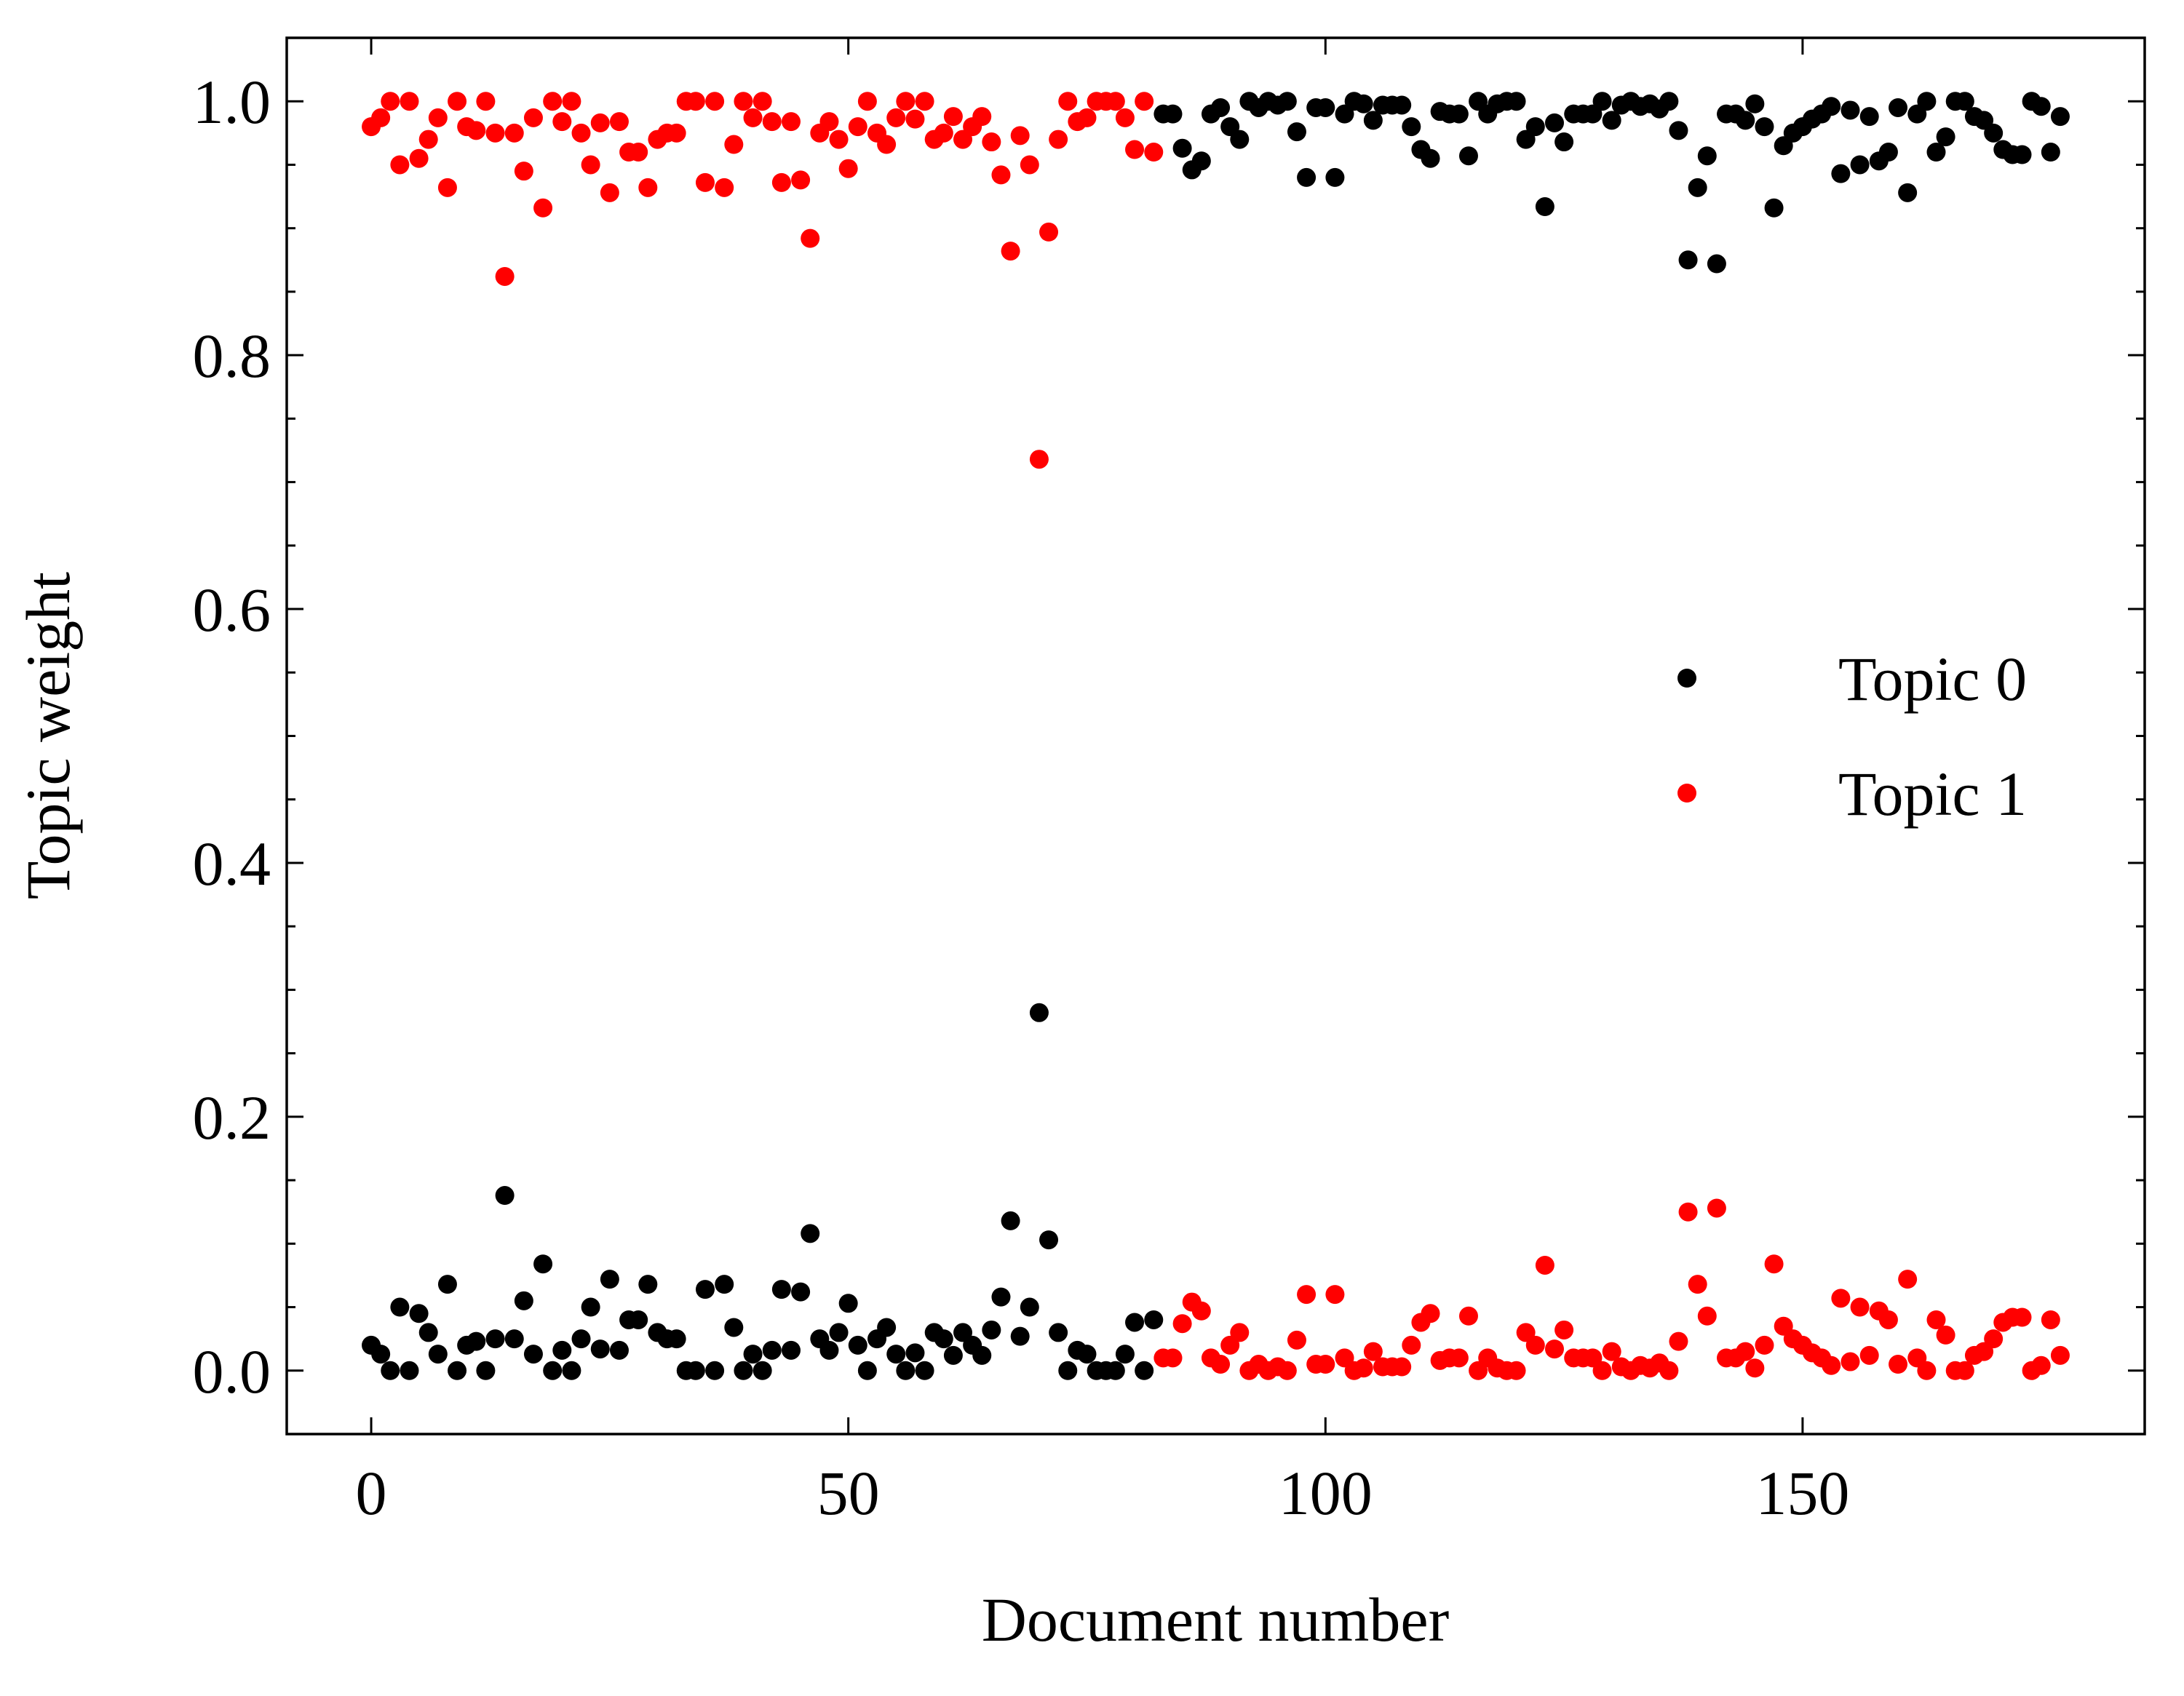 The height and width of the screenshot is (1696, 2184). I want to click on y-tick-label: 0.8, so click(232, 356).